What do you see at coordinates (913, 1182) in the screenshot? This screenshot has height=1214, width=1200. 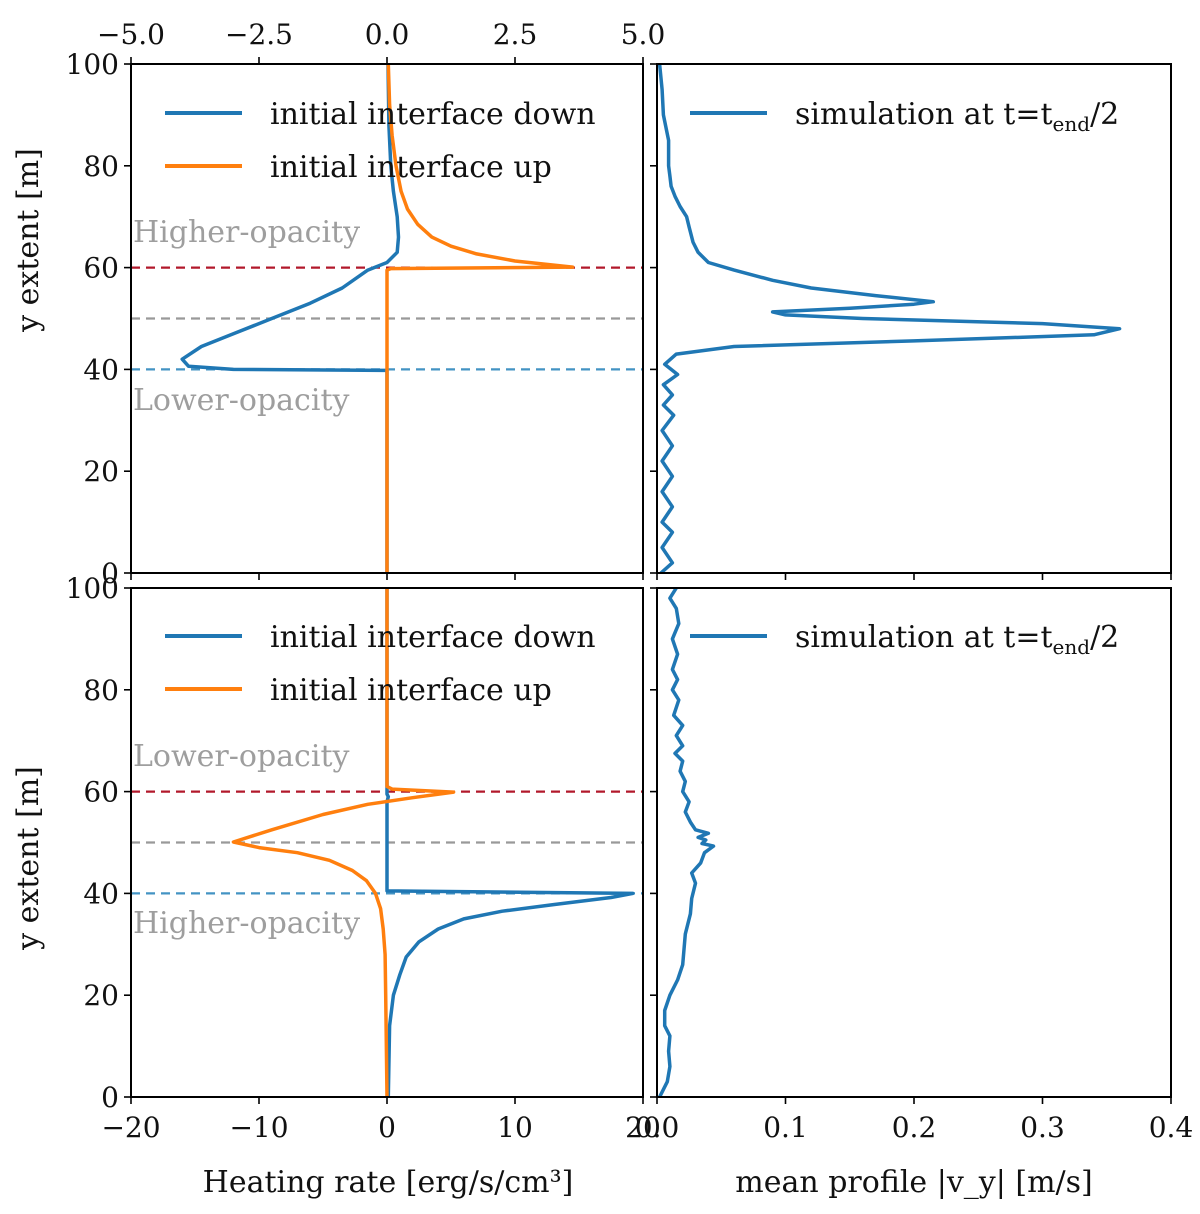 I see `x-axis-label-velocity: mean profile |v_y| [m/s]` at bounding box center [913, 1182].